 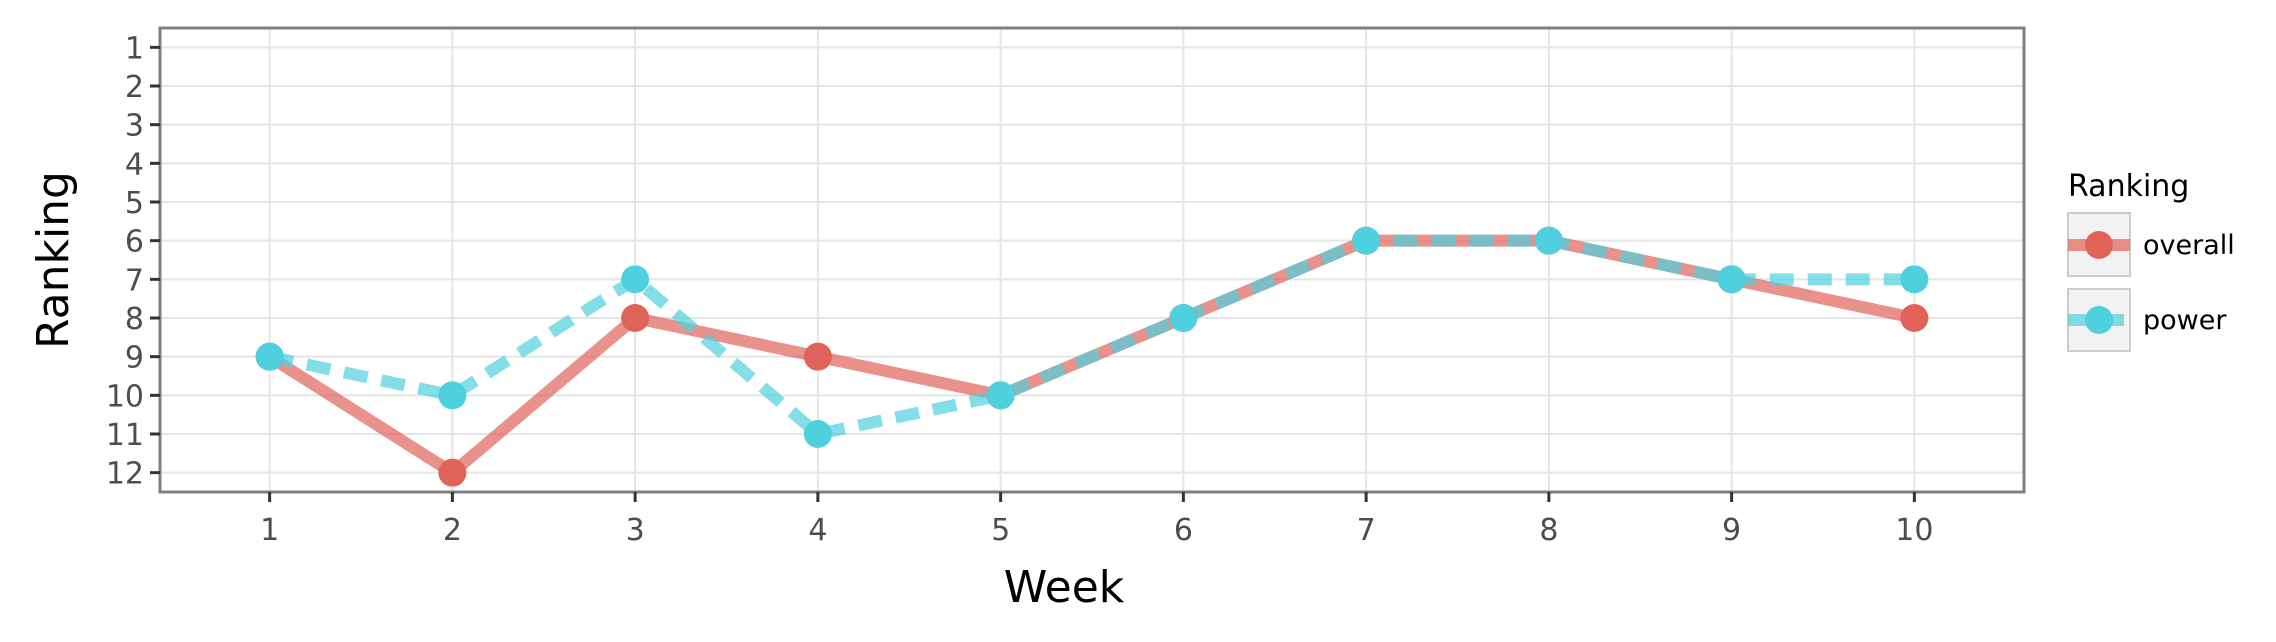 I want to click on x-tick-label: 4, so click(x=817, y=530).